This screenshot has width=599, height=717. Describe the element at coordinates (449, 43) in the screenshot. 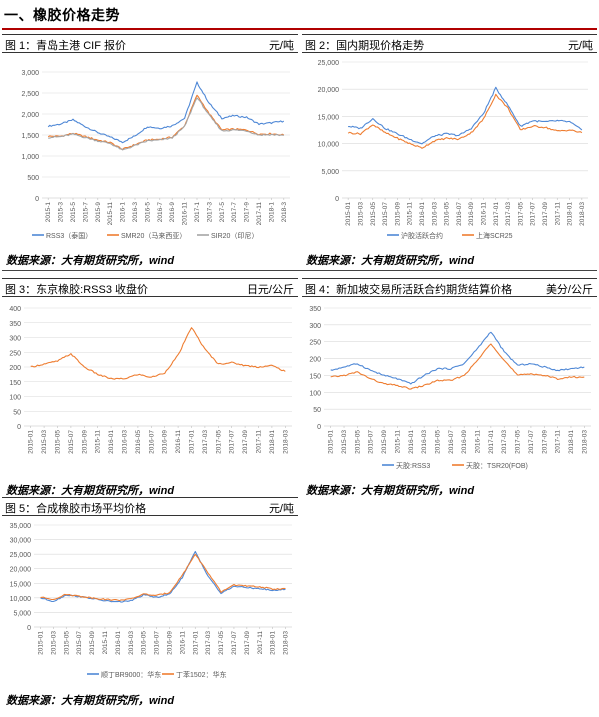

I see `caption-bar: 图 2：国内期现价格走势 元/吨` at that location.